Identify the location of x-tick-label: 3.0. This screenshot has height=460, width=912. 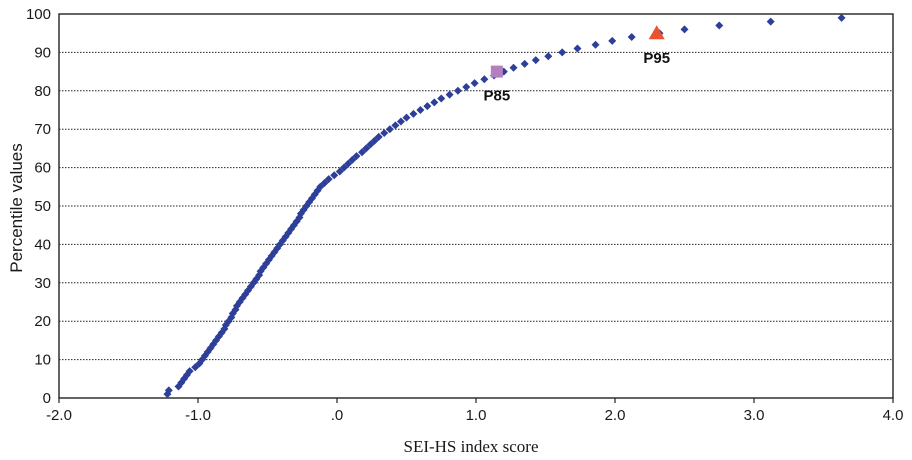
(754, 415).